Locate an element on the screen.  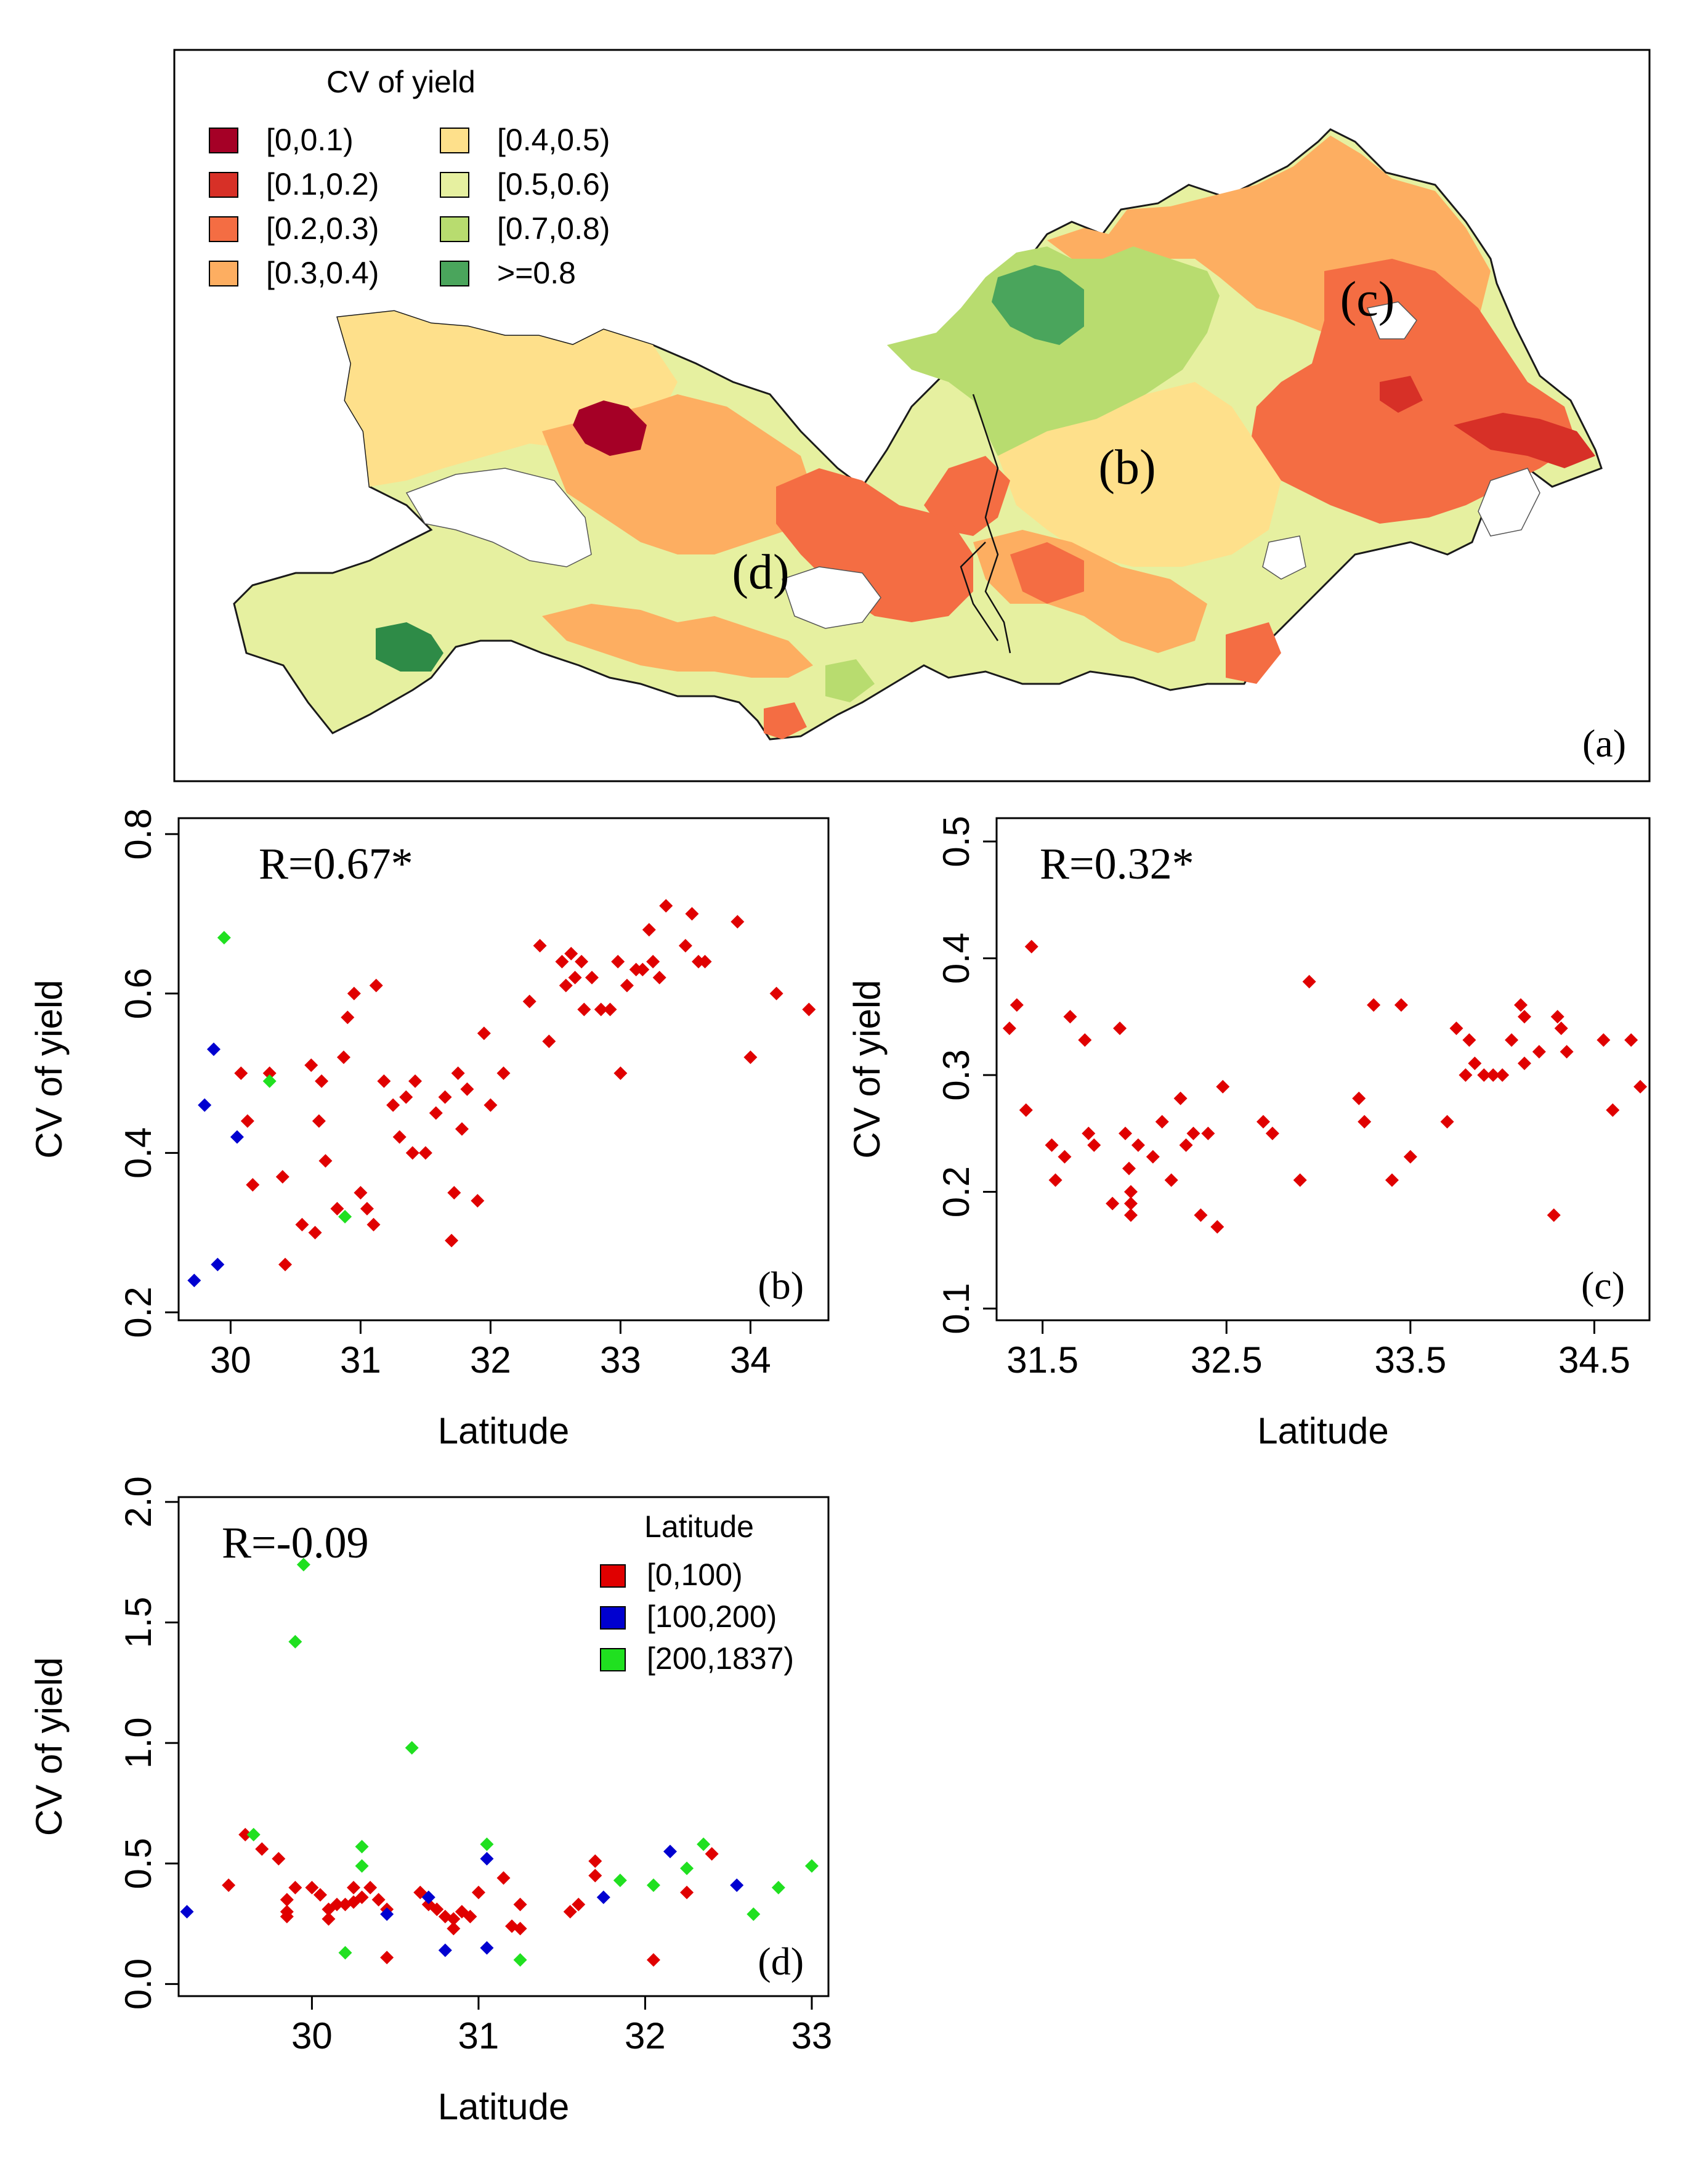
y-axis-label: CV of yield is located at coordinates (867, 1069).